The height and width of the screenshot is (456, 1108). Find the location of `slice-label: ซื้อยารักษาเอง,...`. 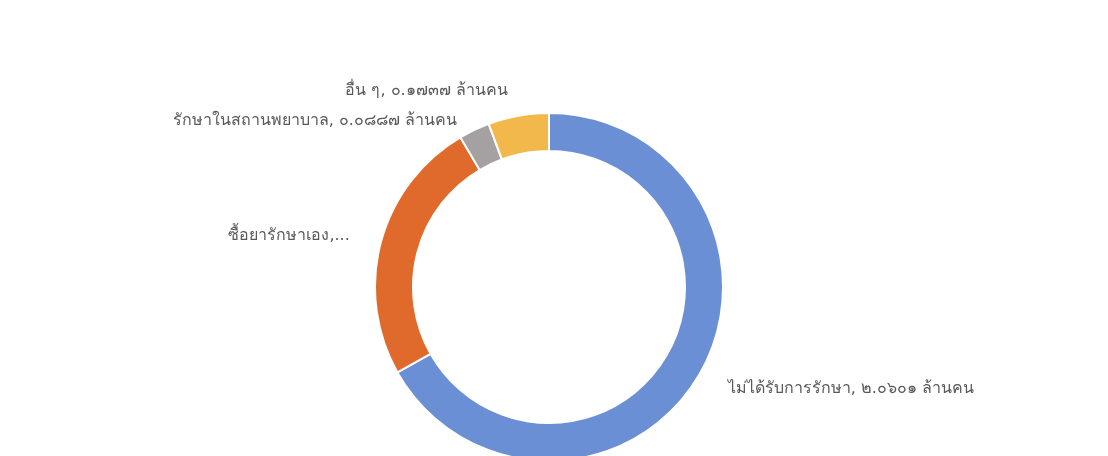

slice-label: ซื้อยารักษาเอง,... is located at coordinates (289, 234).